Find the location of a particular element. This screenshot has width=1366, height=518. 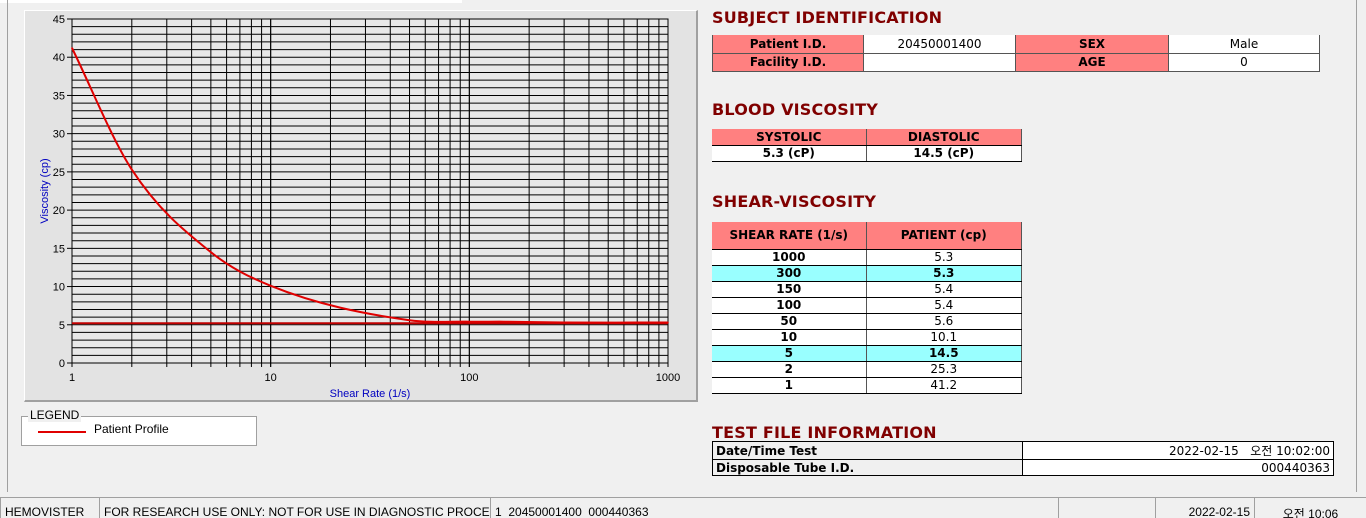

shear-row: 150 5.4 is located at coordinates (867, 289).